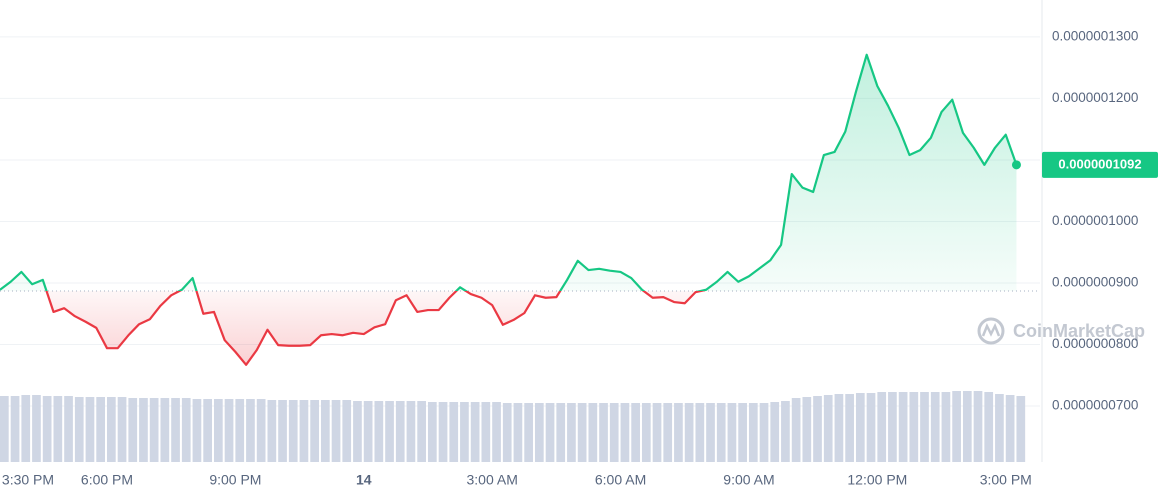 The height and width of the screenshot is (495, 1161). I want to click on x-tick-label: 12:00 PM, so click(877, 480).